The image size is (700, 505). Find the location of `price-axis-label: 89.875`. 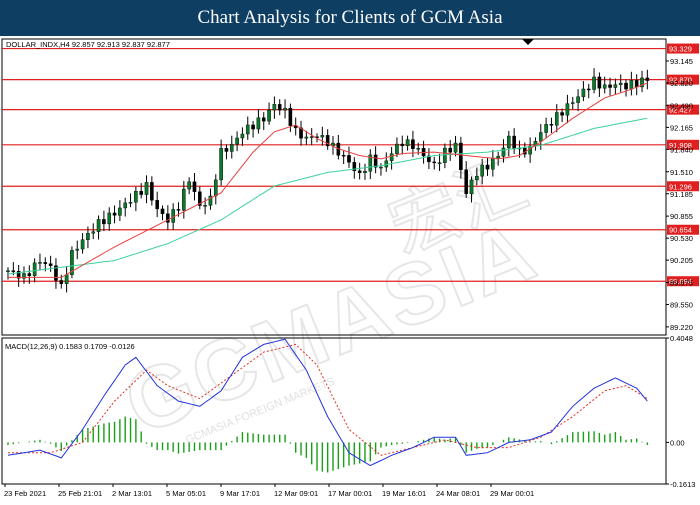

price-axis-label: 89.875 is located at coordinates (681, 283).